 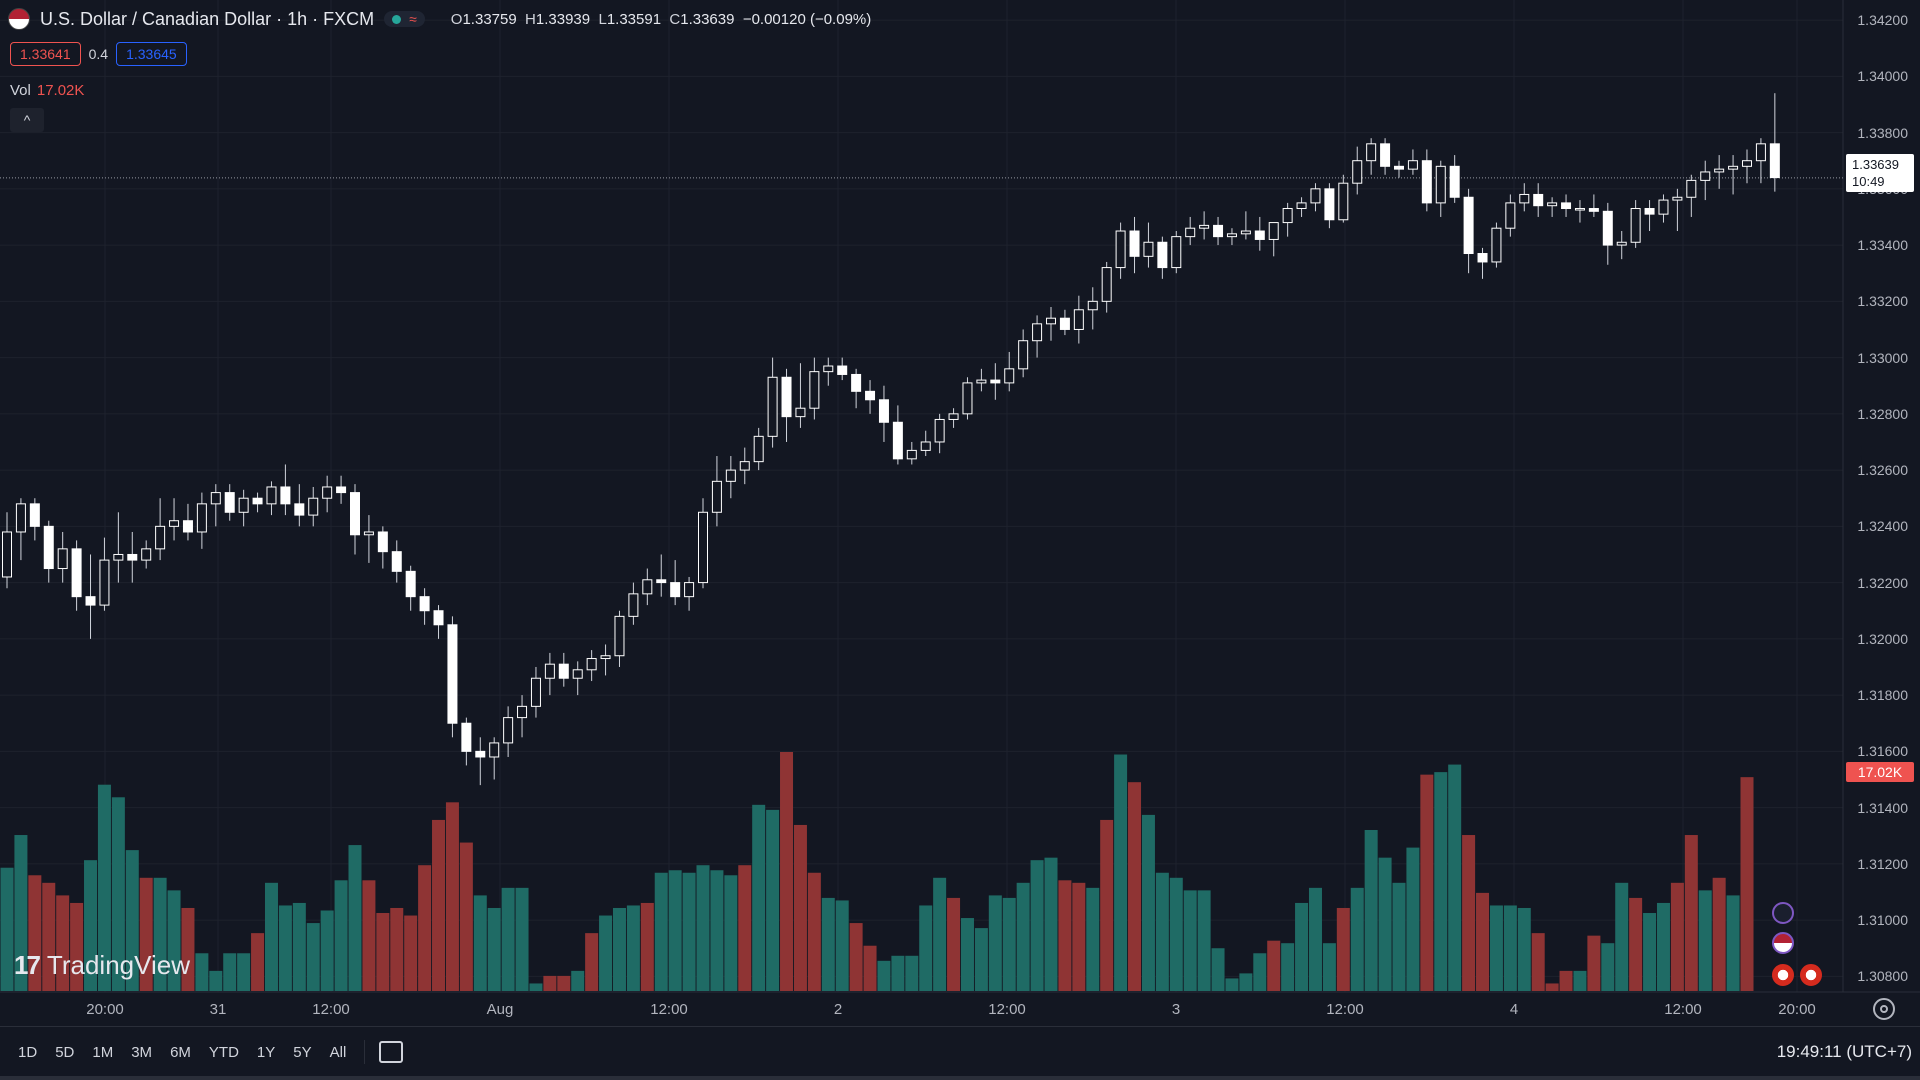 I want to click on news-event-icon, so click(x=1783, y=913).